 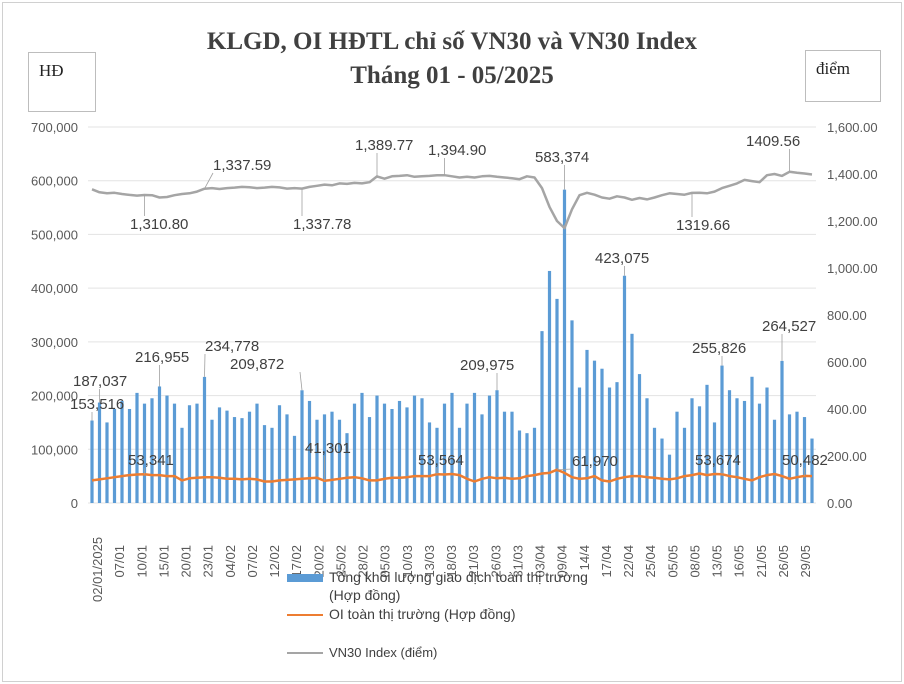 What do you see at coordinates (151, 460) in the screenshot?
I see `data-label: 53,341` at bounding box center [151, 460].